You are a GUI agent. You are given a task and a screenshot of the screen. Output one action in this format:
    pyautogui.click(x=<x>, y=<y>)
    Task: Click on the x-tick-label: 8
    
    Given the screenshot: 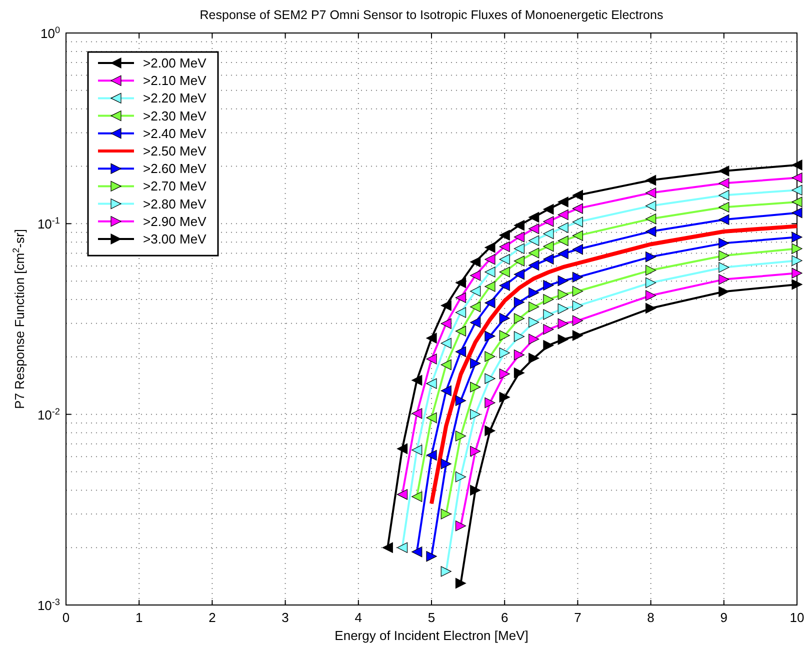 What is the action you would take?
    pyautogui.click(x=650, y=617)
    